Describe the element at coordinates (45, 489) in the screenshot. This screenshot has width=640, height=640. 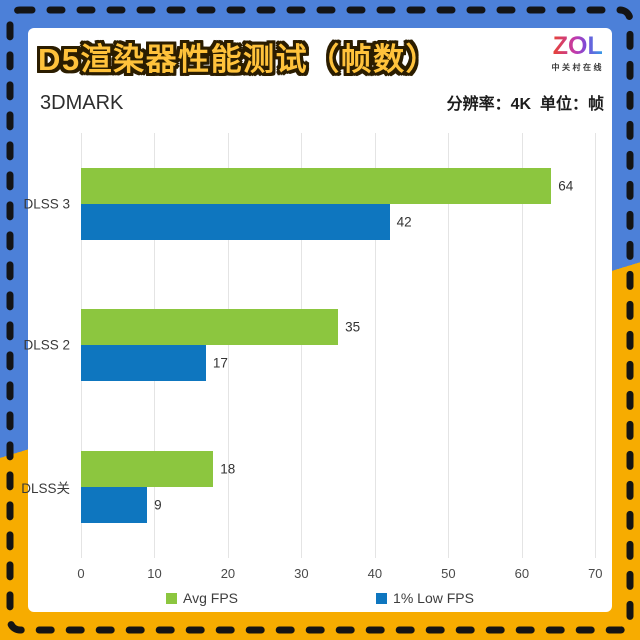
I see `category-label: DLSS关` at that location.